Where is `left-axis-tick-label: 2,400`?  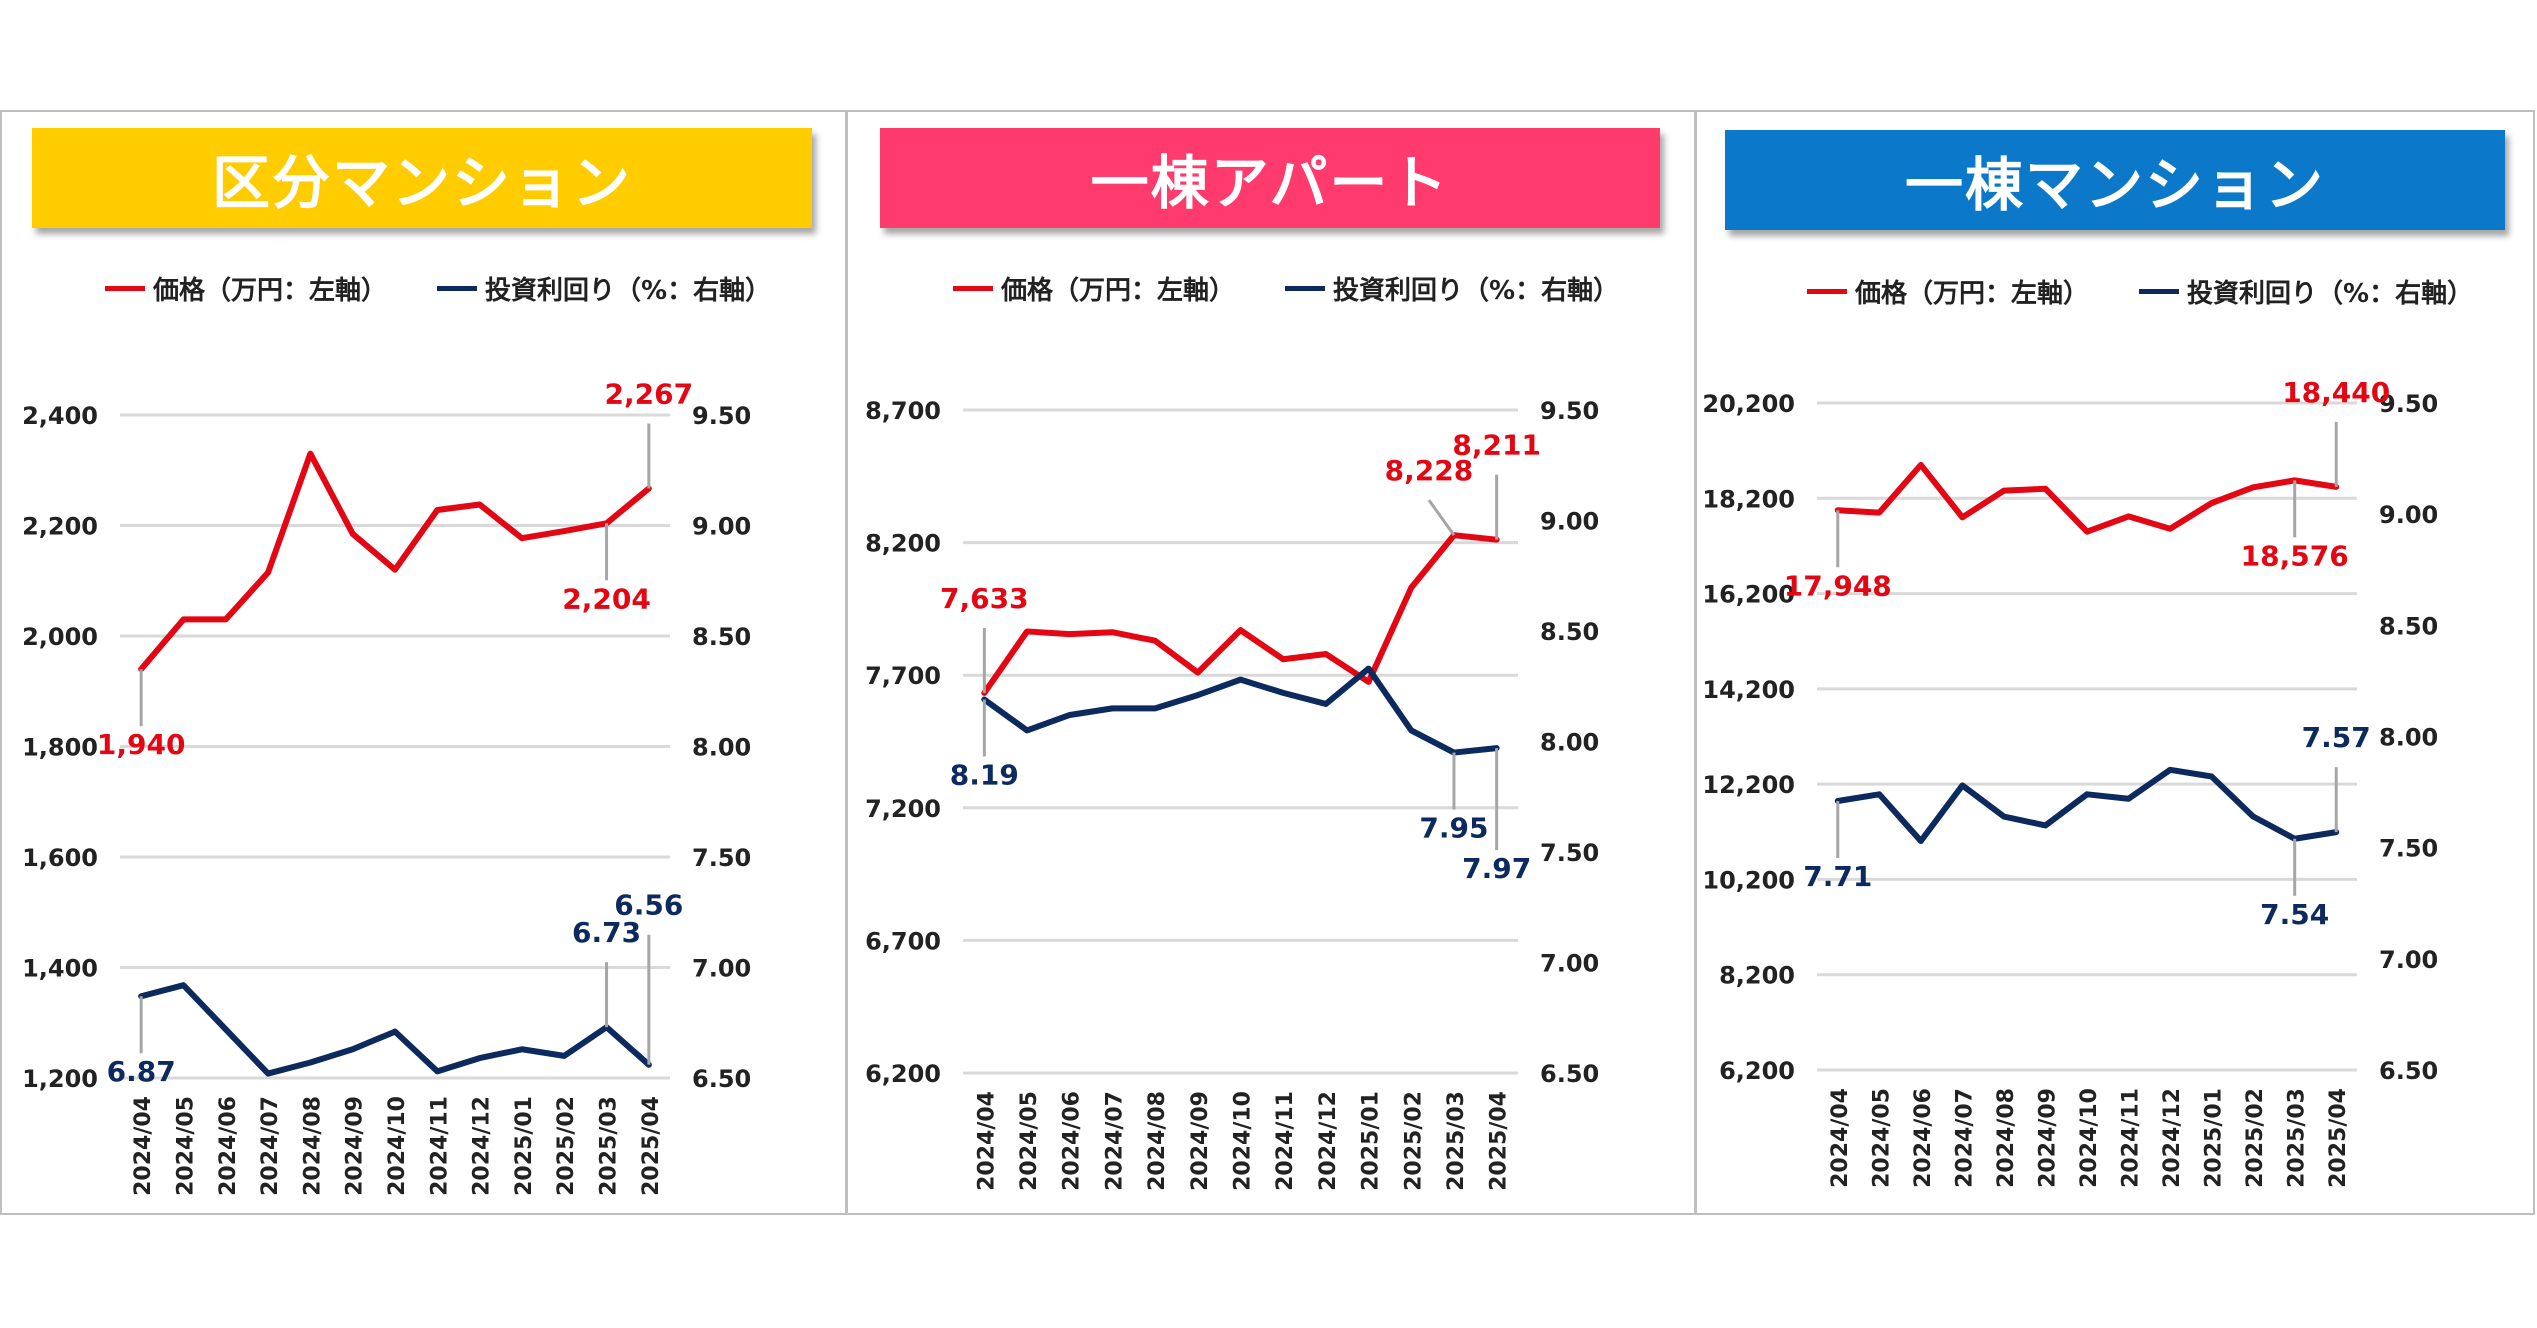
left-axis-tick-label: 2,400 is located at coordinates (60, 416).